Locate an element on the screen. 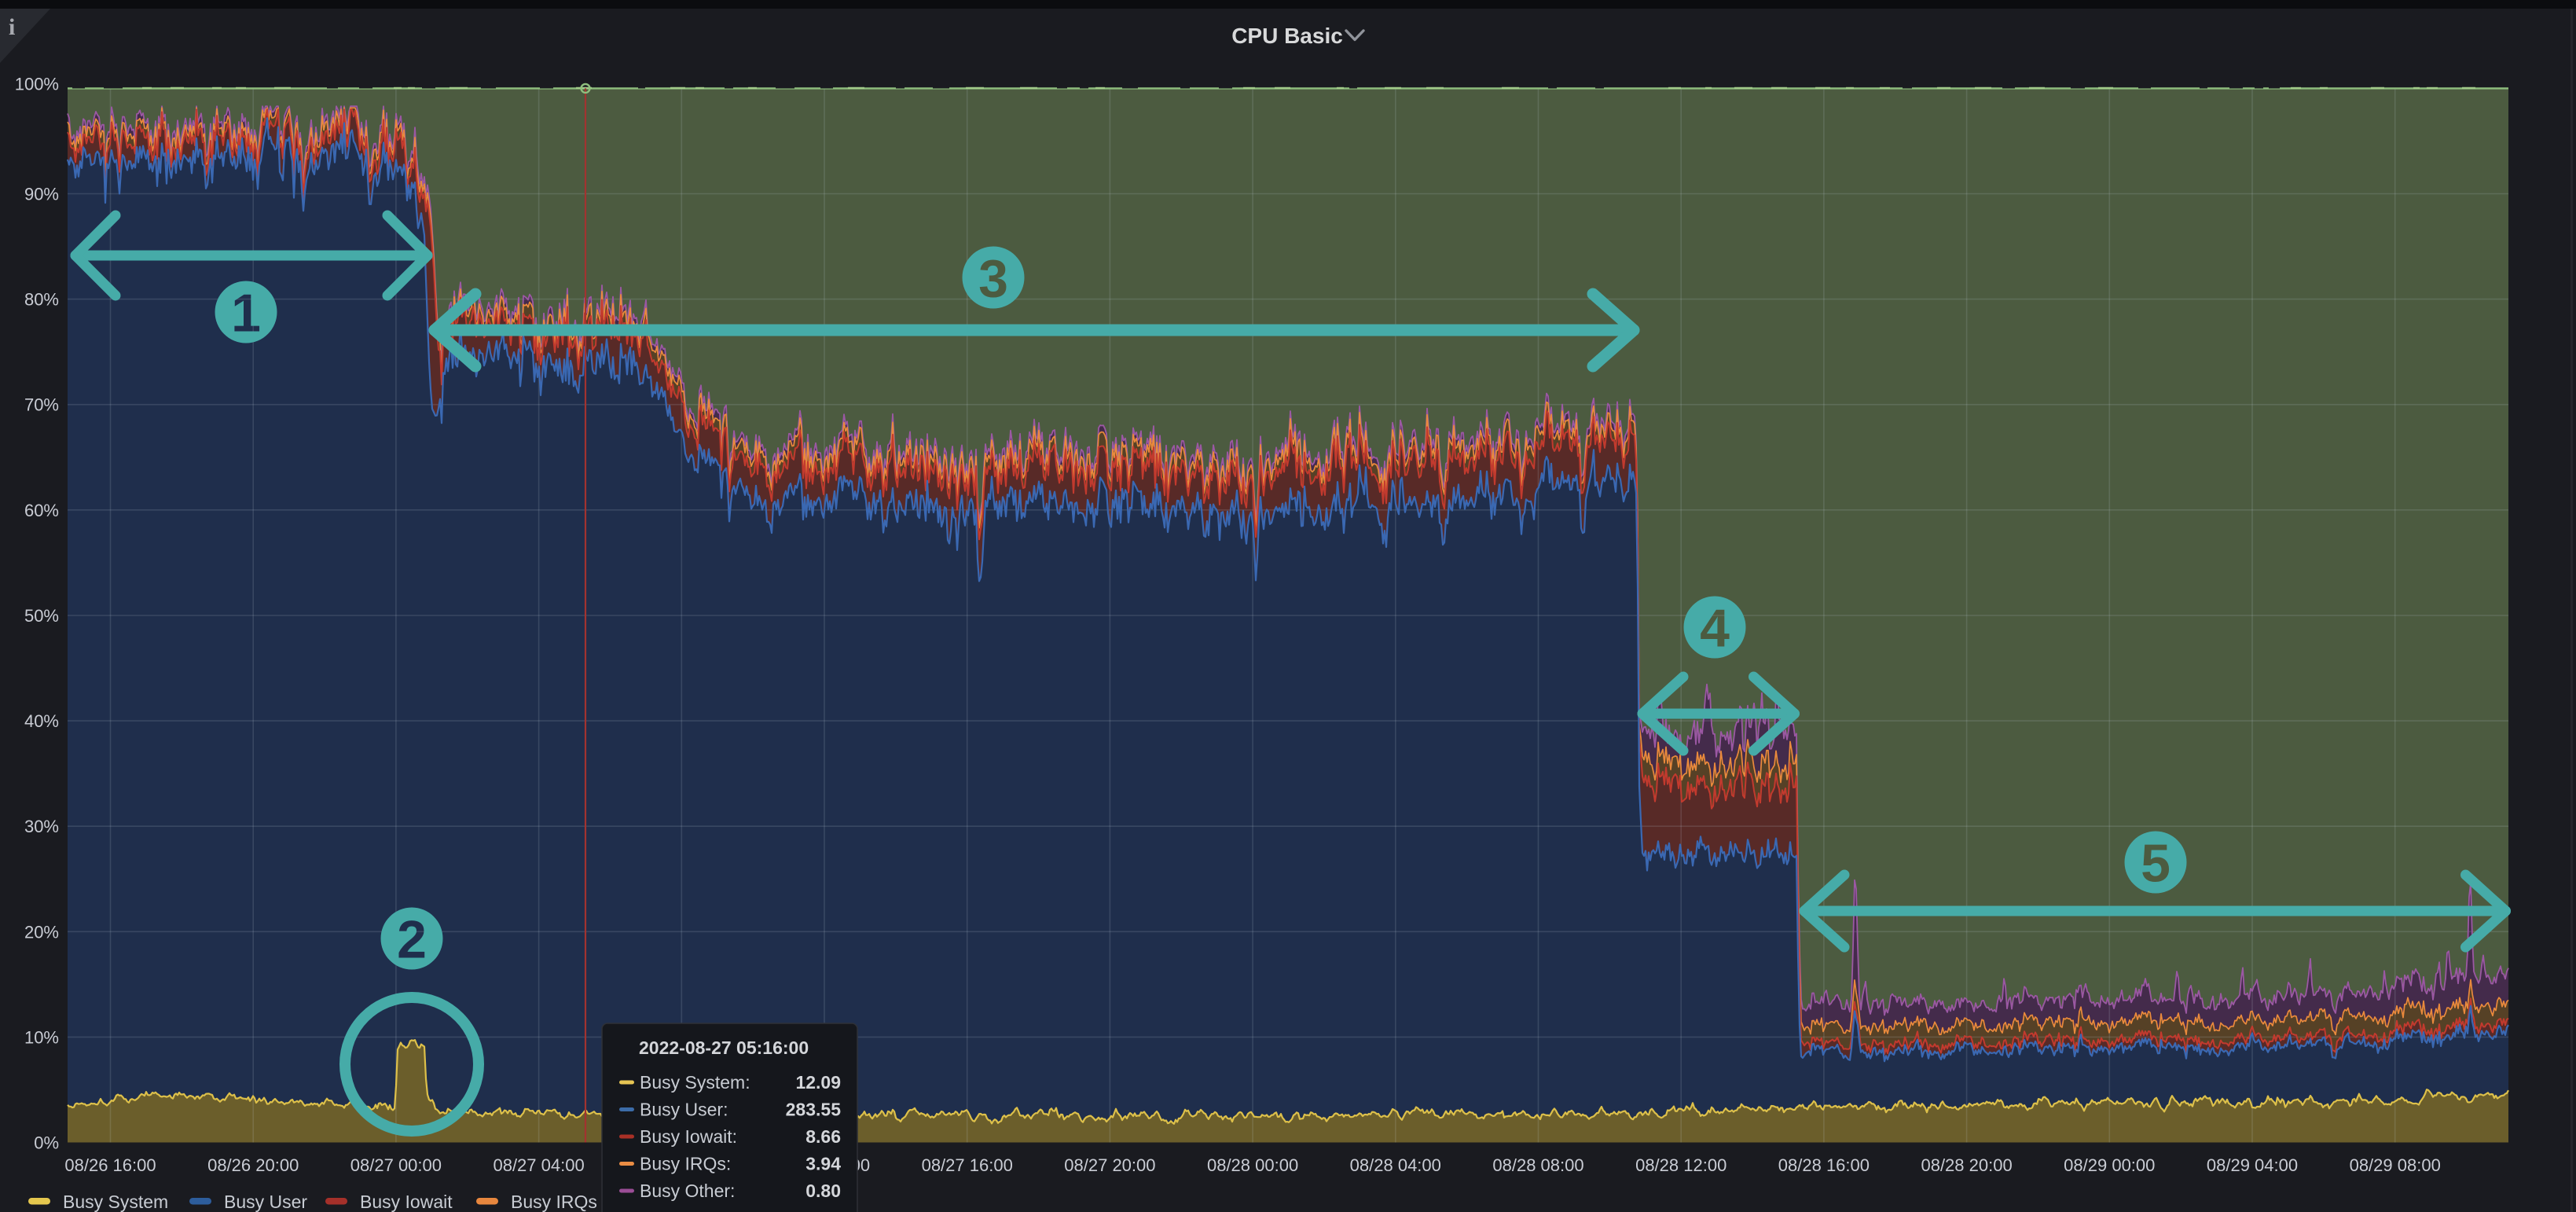 This screenshot has height=1212, width=2576. svg-text: Busy Iowait: is located at coordinates (688, 1136).